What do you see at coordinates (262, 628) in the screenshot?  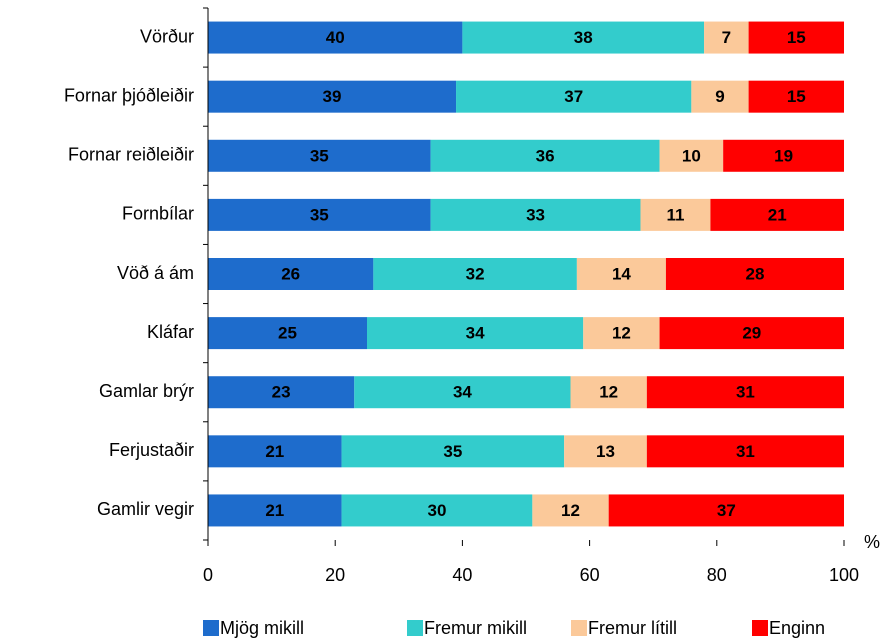 I see `legend-label: Mjög mikill` at bounding box center [262, 628].